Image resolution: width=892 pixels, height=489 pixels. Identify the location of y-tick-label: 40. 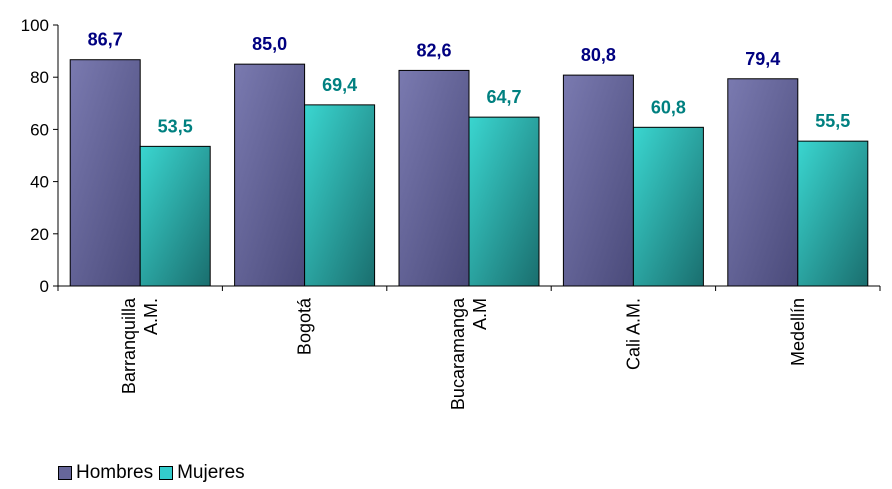
(39, 182).